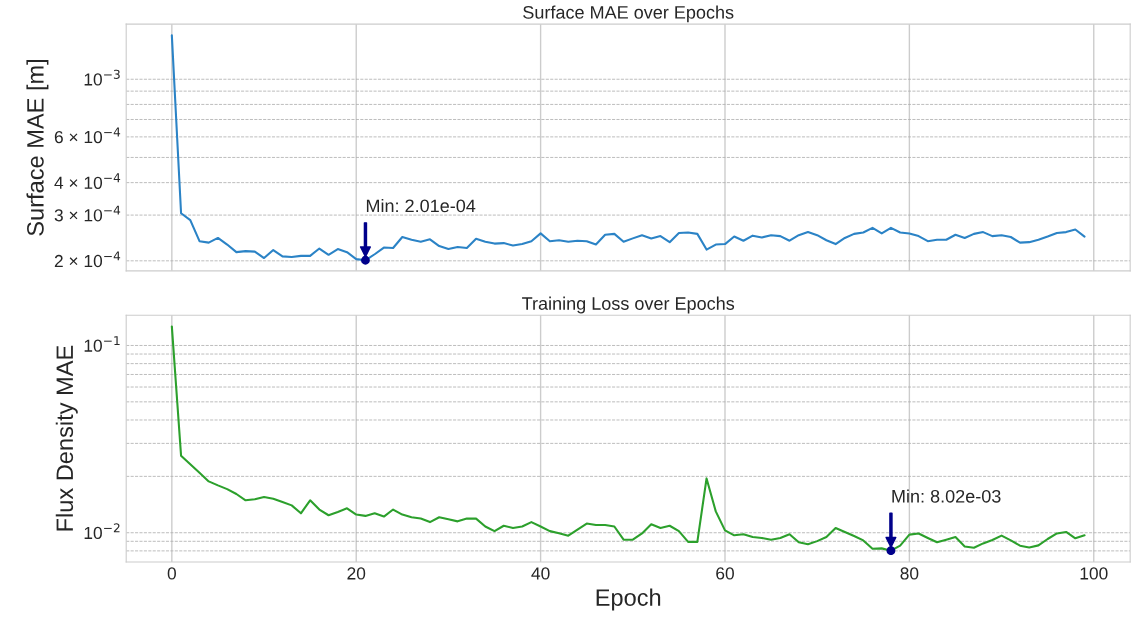 The image size is (1137, 635). I want to click on y-tick-label: 2 × 10$^{−4}$, so click(87, 259).